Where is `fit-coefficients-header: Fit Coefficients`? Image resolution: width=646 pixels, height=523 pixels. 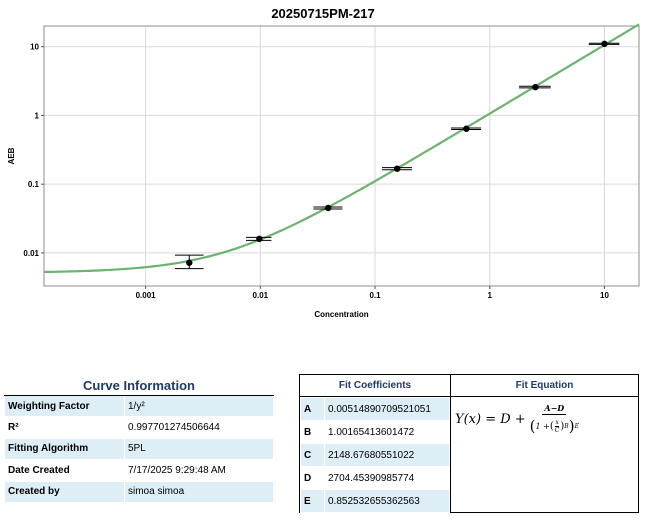 fit-coefficients-header: Fit Coefficients is located at coordinates (375, 386).